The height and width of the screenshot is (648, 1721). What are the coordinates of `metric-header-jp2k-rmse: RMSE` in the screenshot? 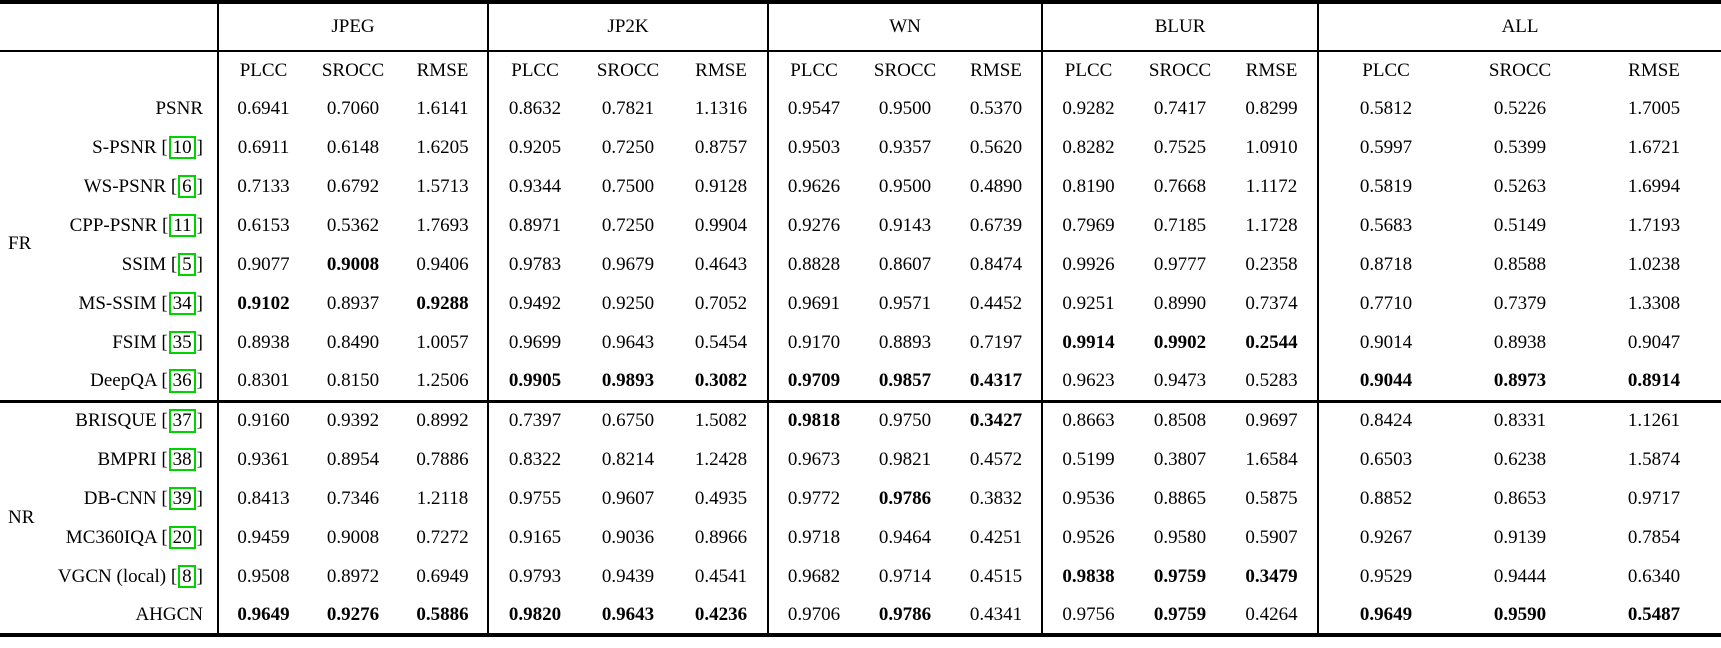 It's located at (721, 70).